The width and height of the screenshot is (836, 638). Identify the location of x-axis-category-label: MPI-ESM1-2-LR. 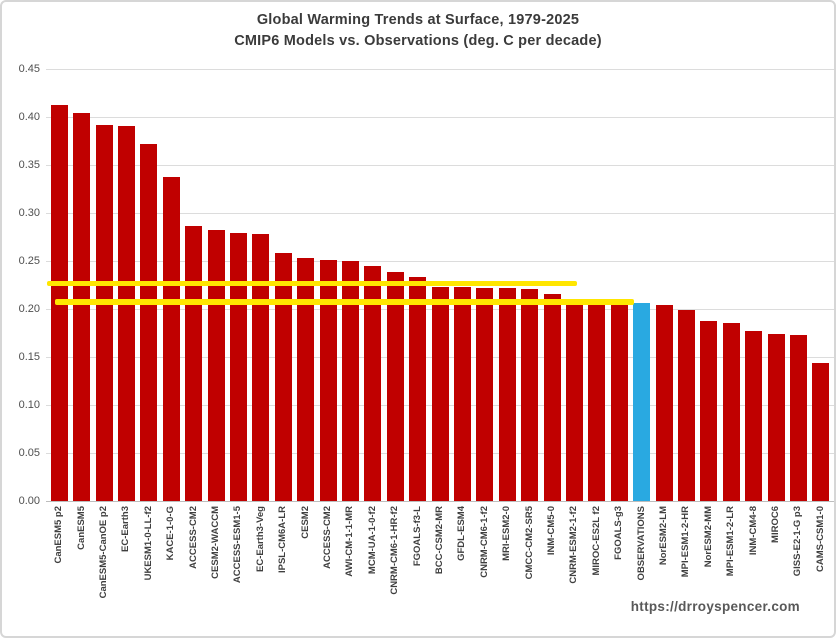
(731, 541).